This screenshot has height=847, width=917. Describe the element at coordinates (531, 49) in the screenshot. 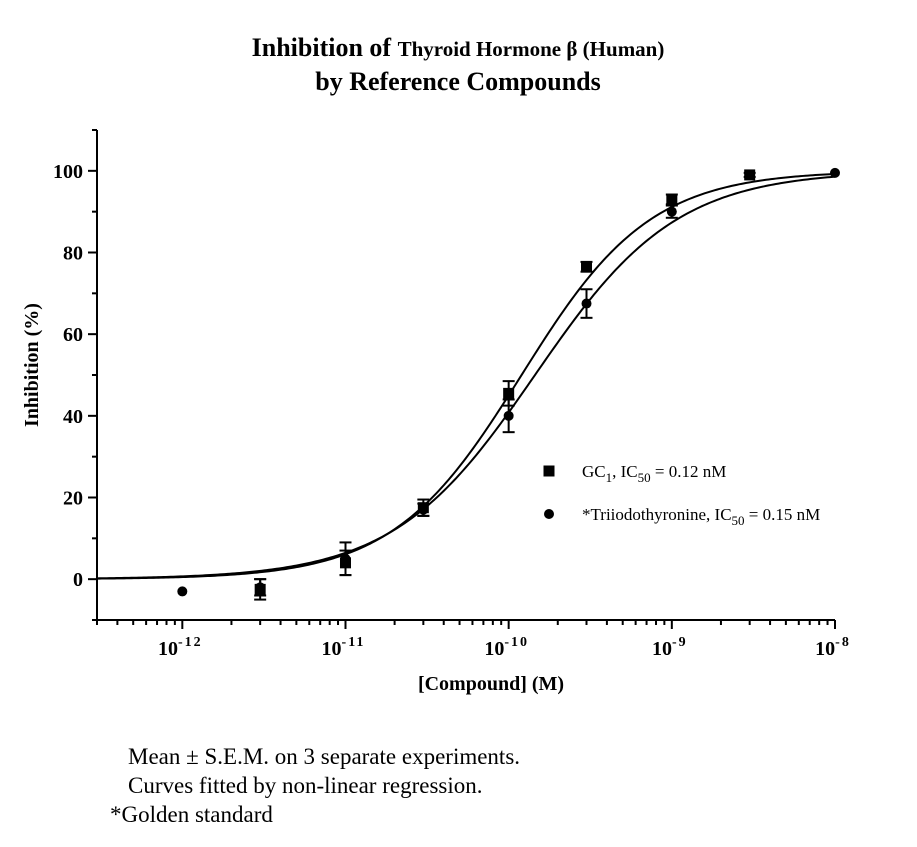

I see `chart-title-part: Thyroid Hormone β (Human)` at that location.